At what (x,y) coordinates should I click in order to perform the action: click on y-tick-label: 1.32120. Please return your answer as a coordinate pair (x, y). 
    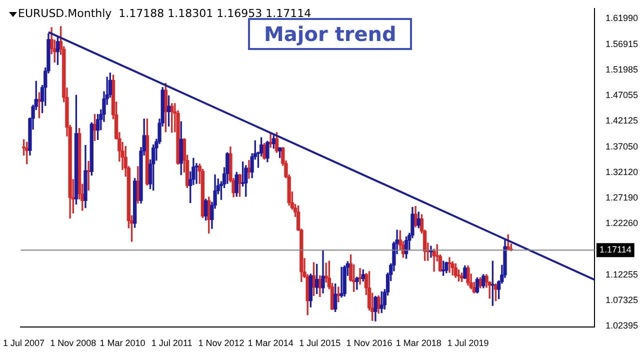
    Looking at the image, I should click on (621, 172).